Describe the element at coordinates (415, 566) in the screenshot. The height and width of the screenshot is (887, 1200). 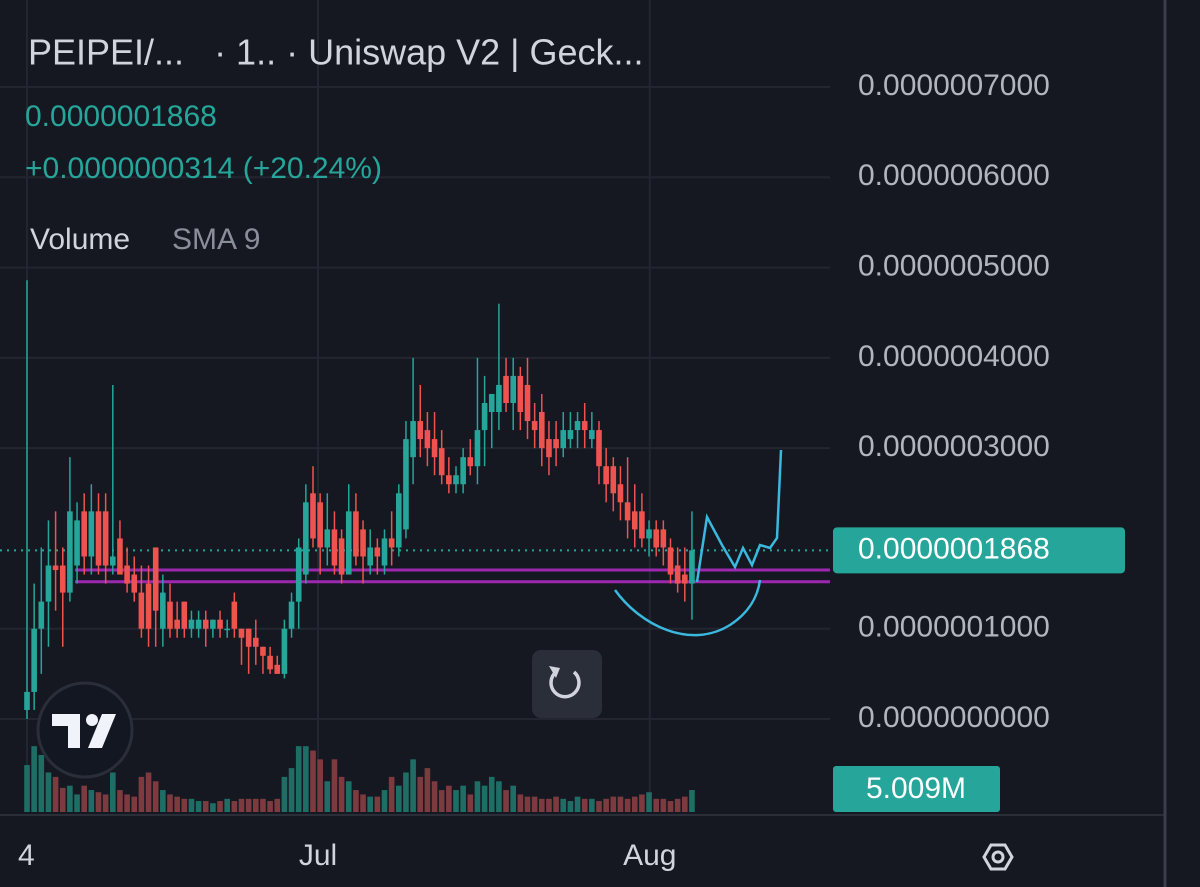
I see `drawn-levels` at that location.